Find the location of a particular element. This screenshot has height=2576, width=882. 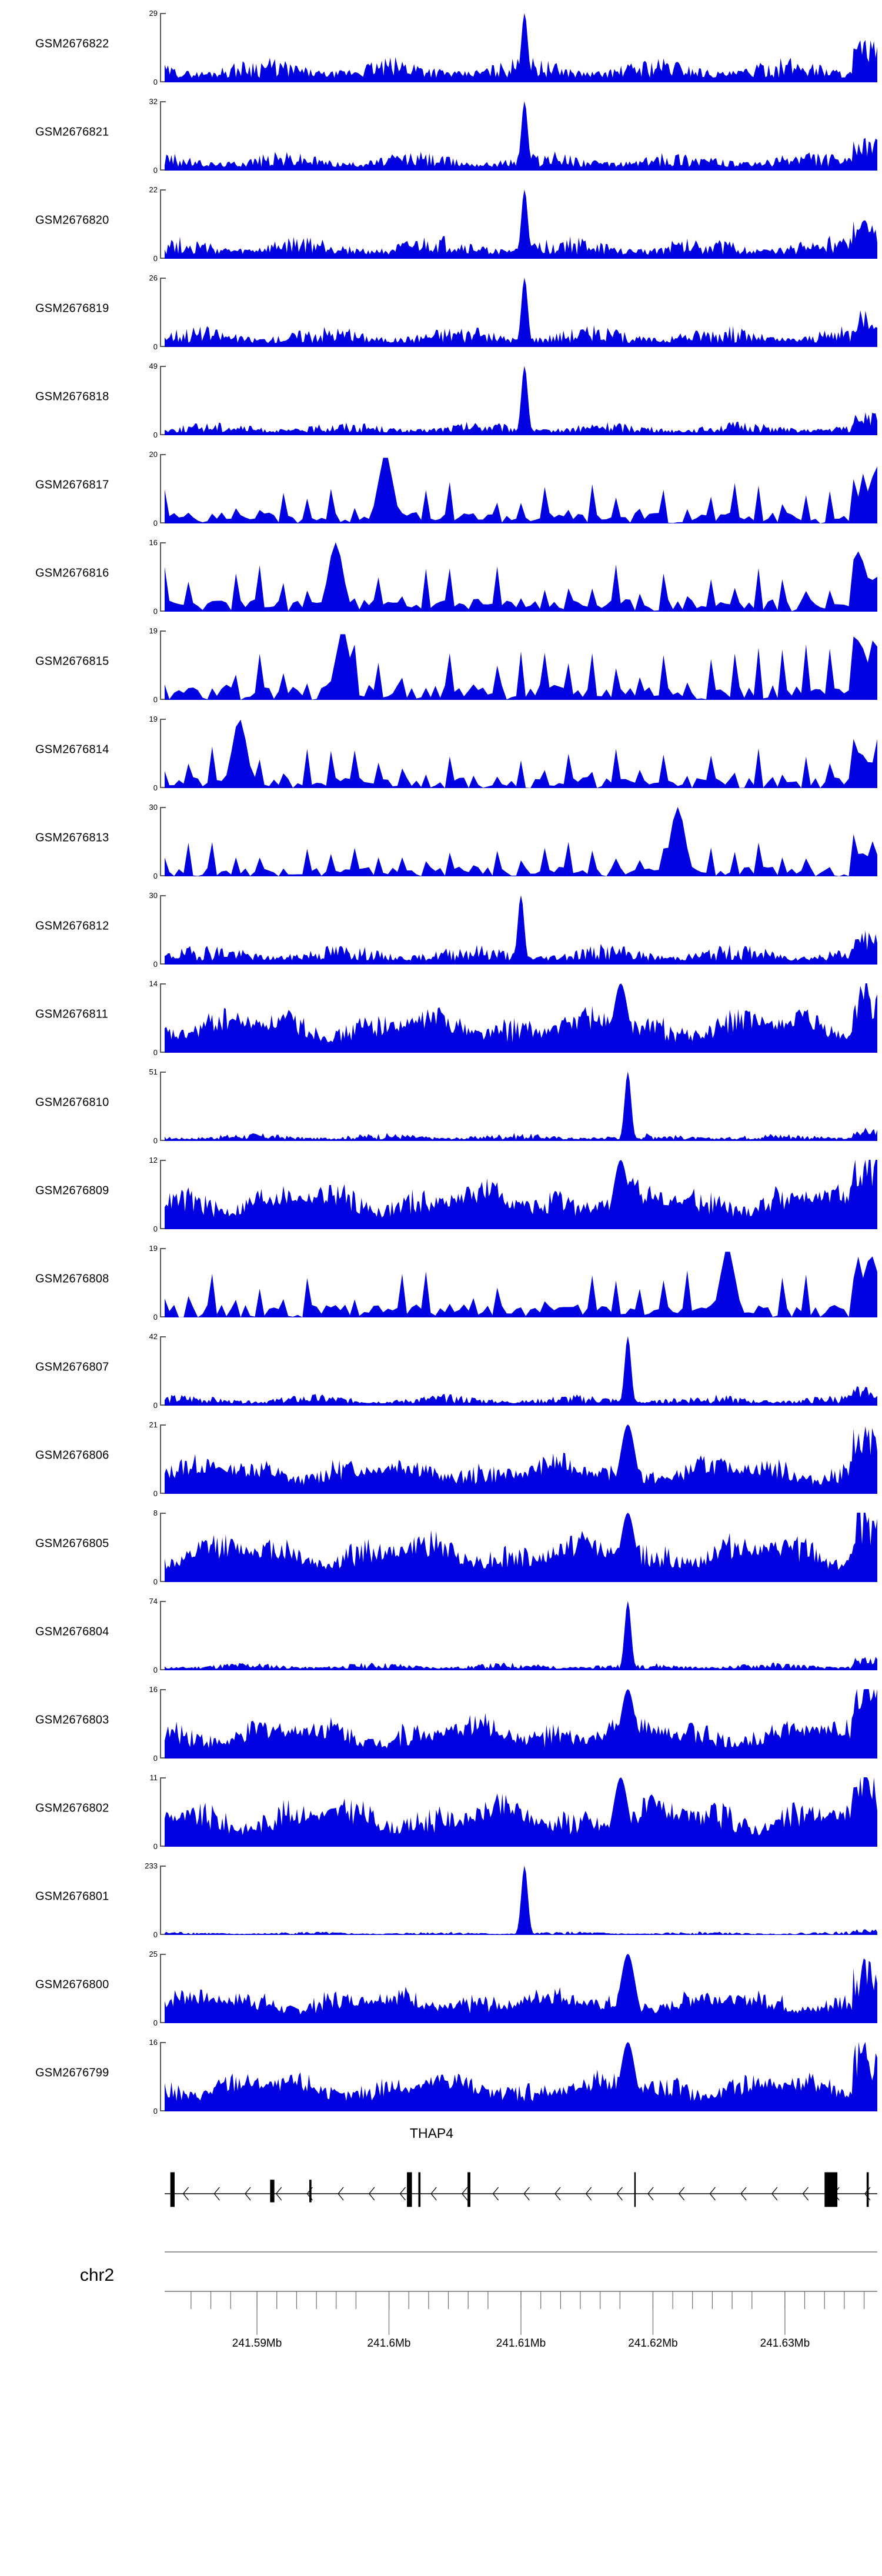

track-y-axis: 25 0 is located at coordinates (157, 1988).